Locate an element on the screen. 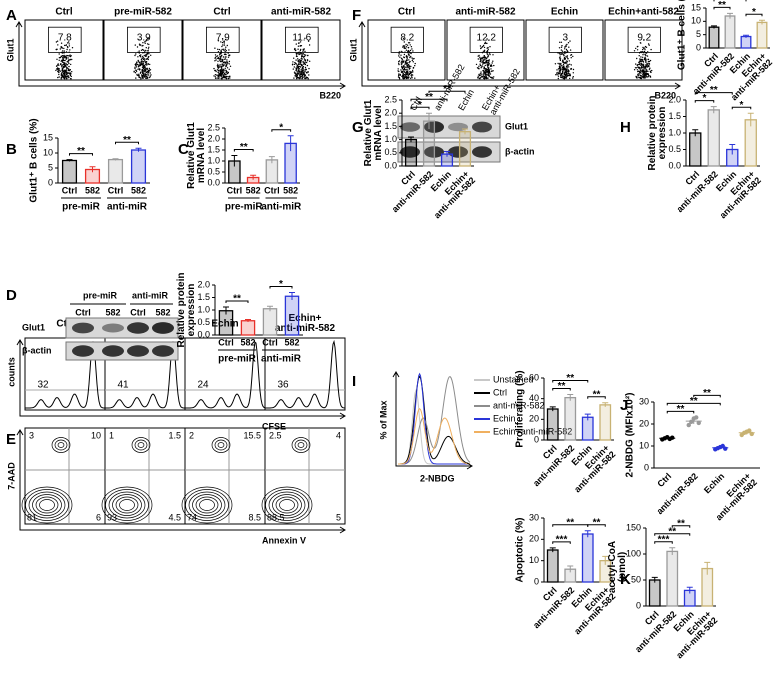 This screenshot has height=695, width=778. flow-plot is located at coordinates (643, 50).